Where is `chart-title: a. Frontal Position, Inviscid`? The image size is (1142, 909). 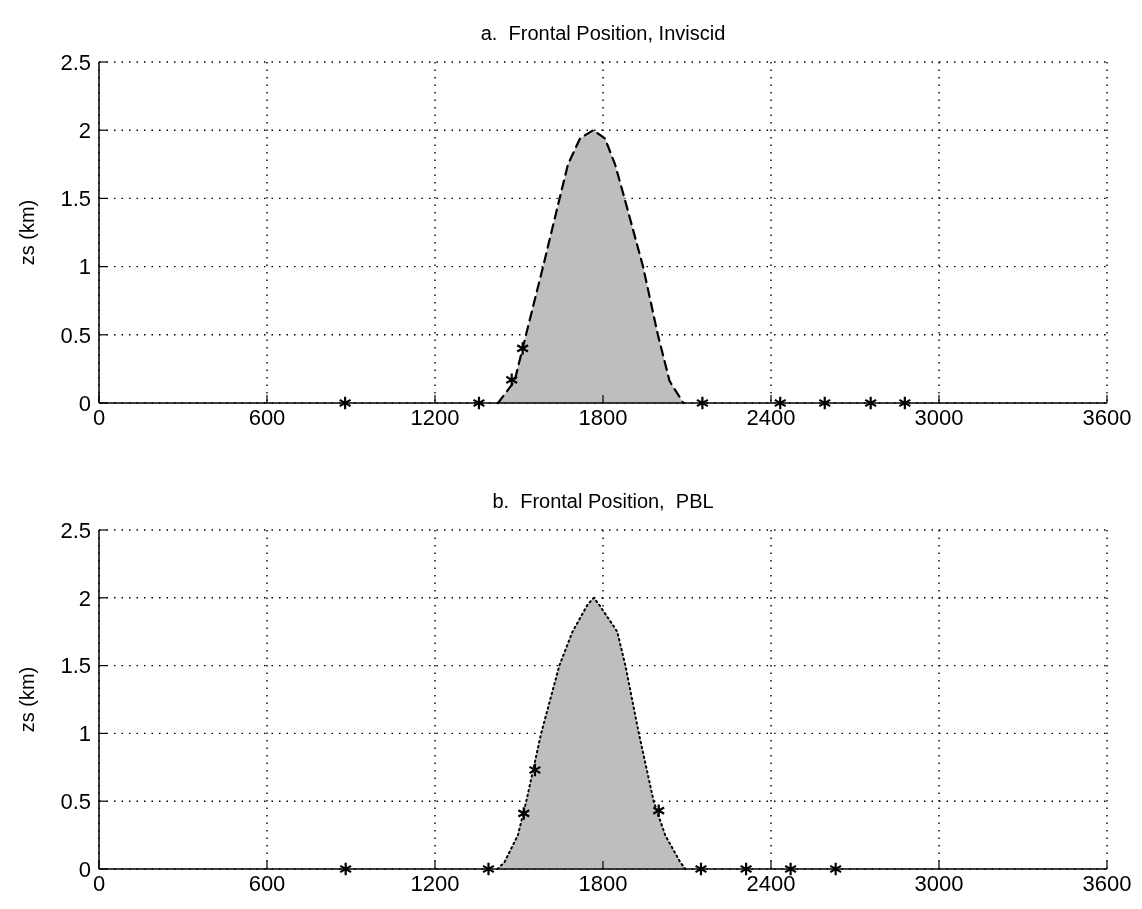 chart-title: a. Frontal Position, Inviscid is located at coordinates (603, 33).